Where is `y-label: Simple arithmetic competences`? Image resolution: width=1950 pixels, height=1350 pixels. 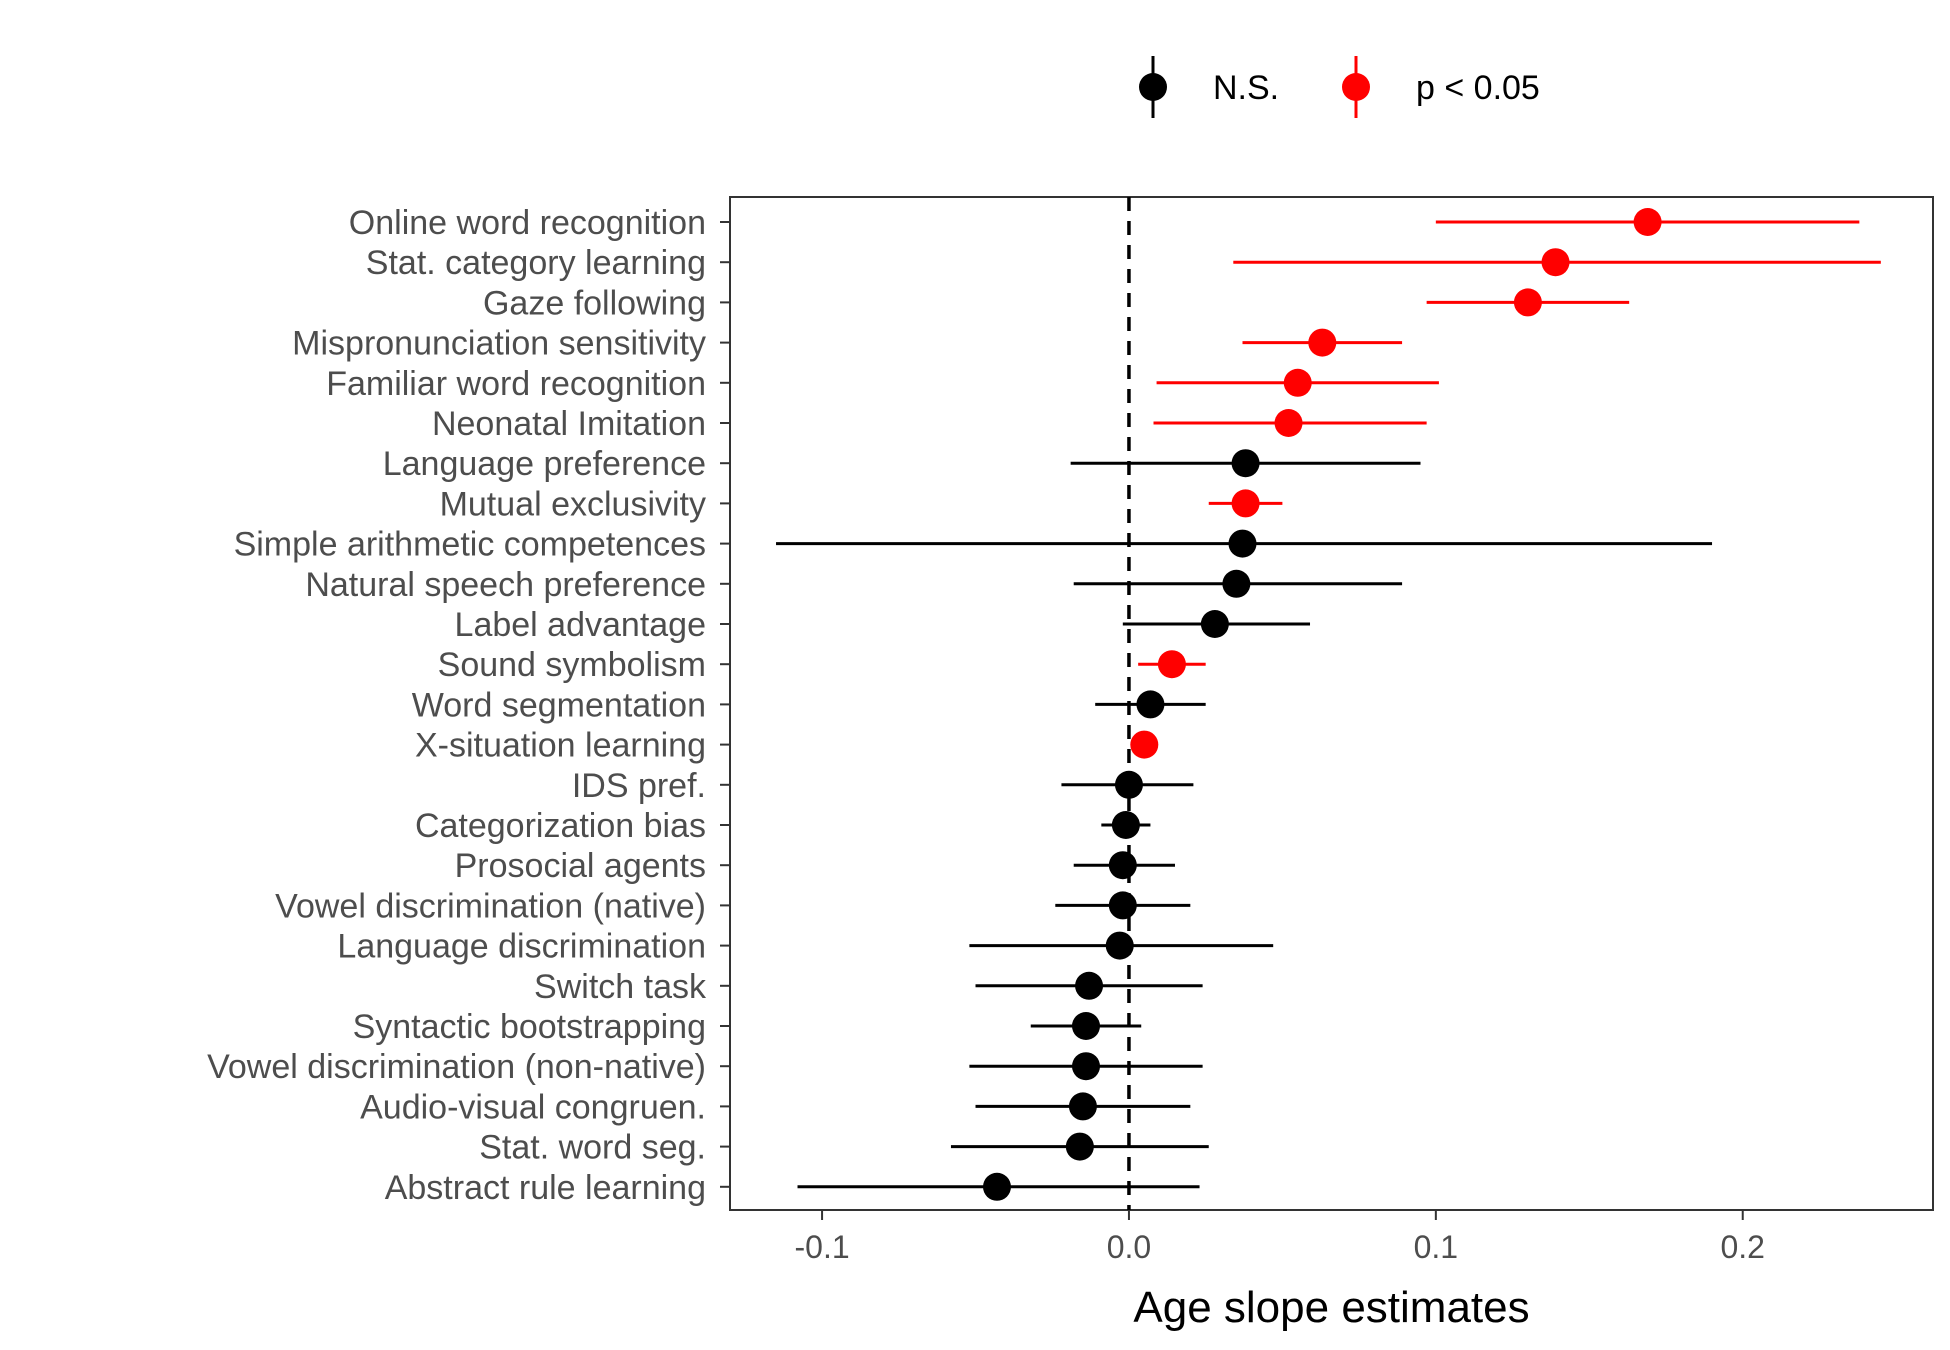
y-label: Simple arithmetic competences is located at coordinates (470, 545).